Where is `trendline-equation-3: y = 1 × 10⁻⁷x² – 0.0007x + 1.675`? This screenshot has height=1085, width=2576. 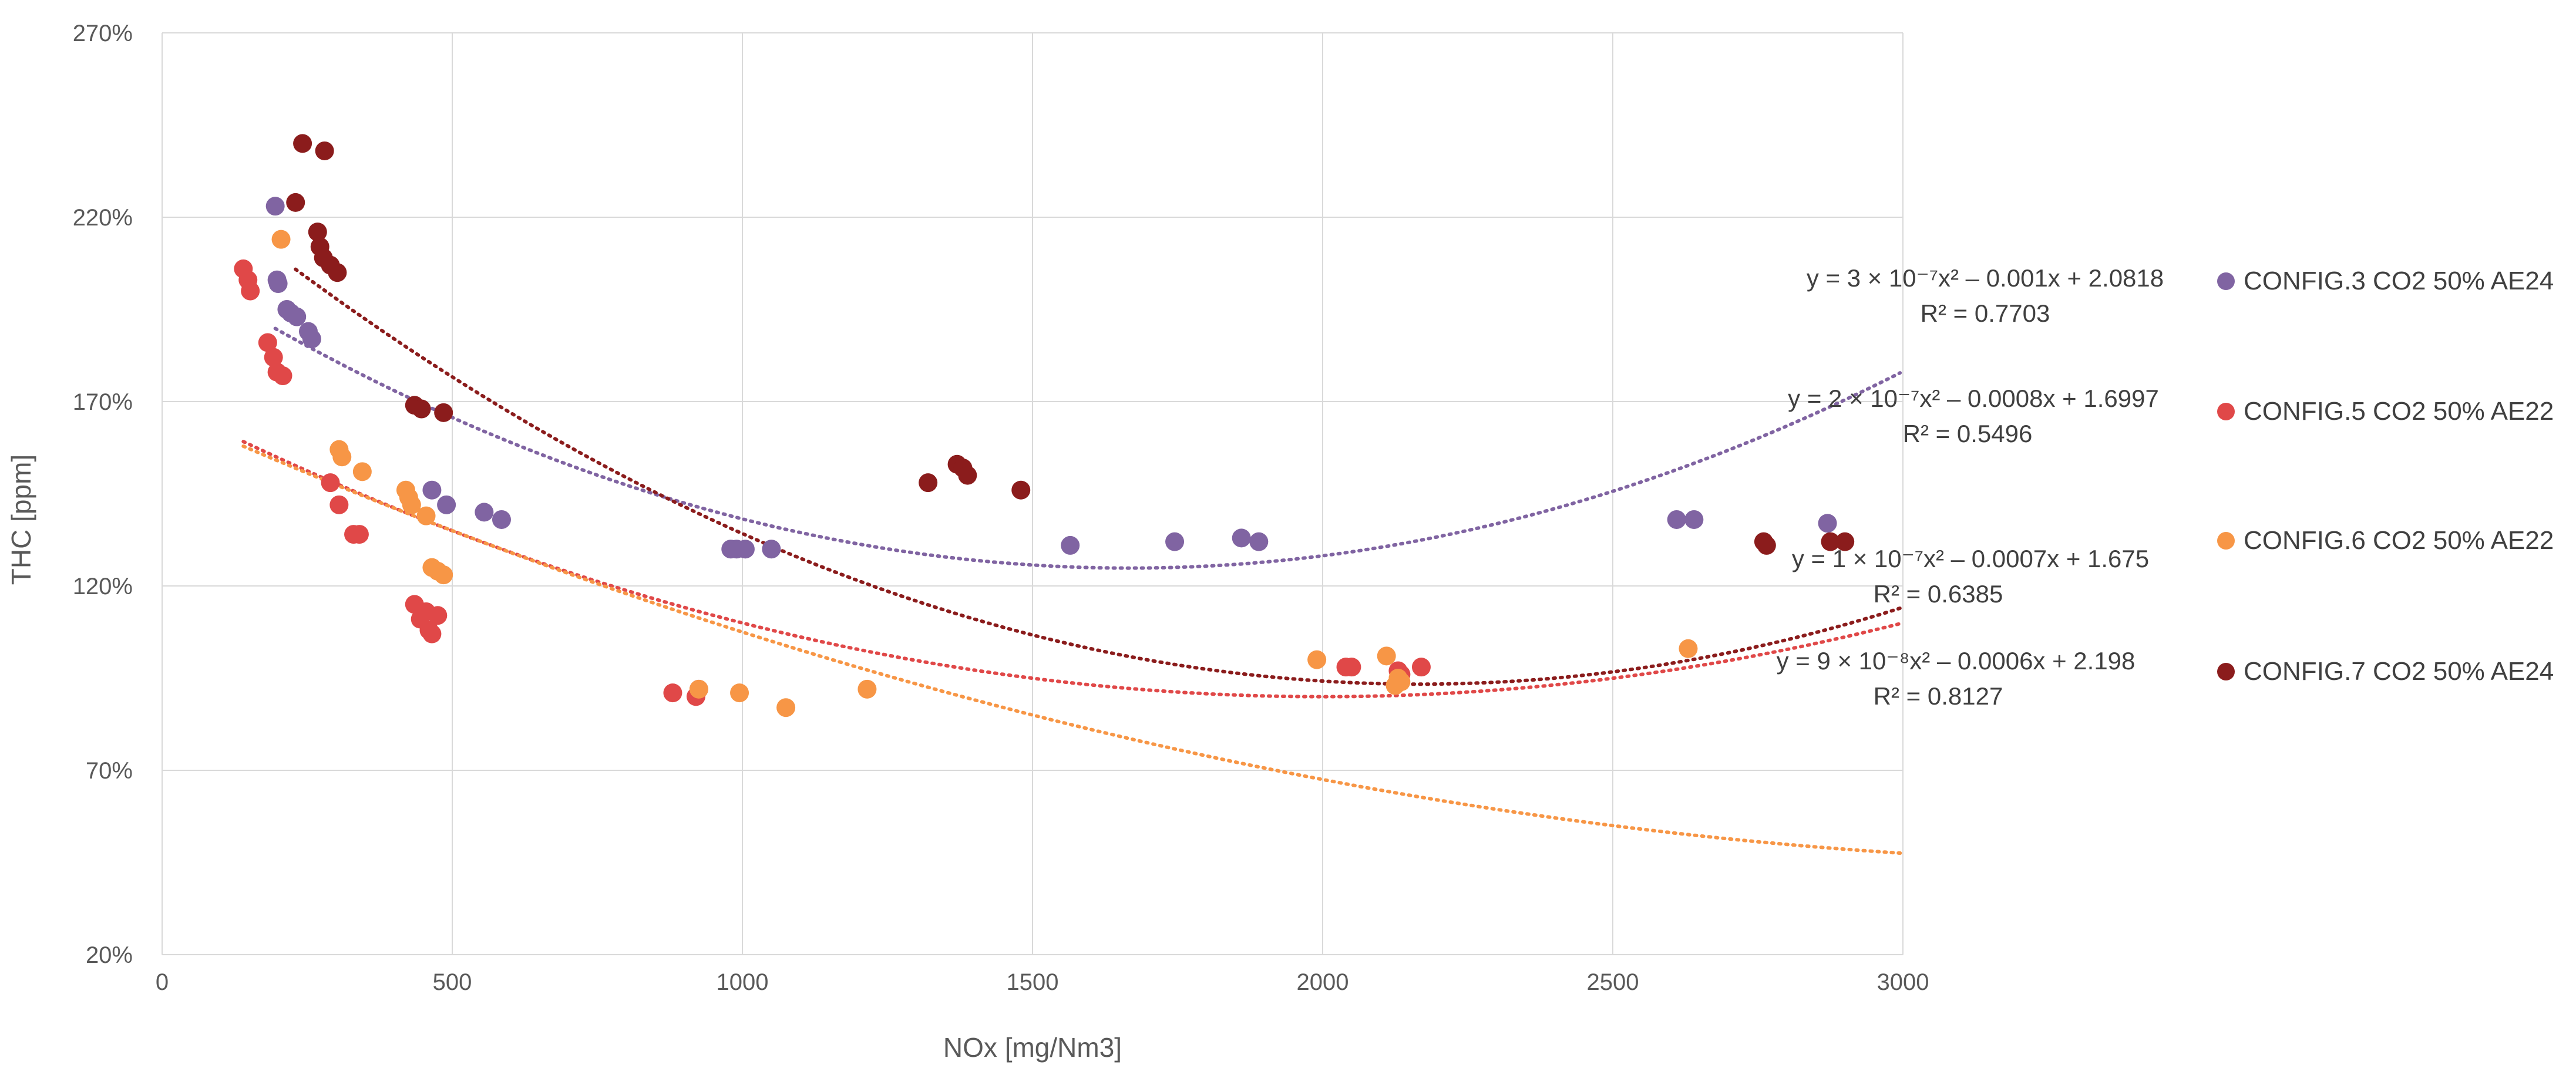
trendline-equation-3: y = 1 × 10⁻⁷x² – 0.0007x + 1.675 is located at coordinates (1971, 558).